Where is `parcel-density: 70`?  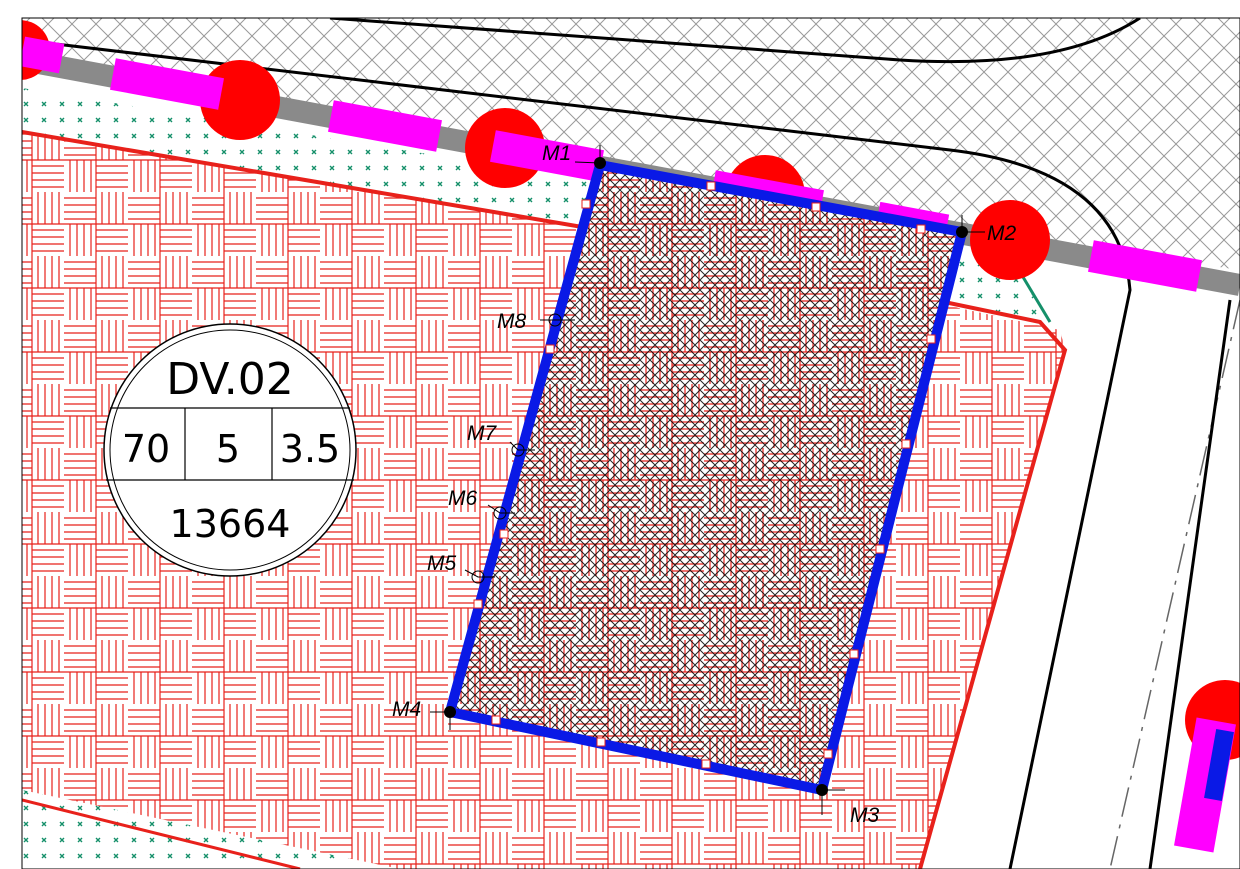 parcel-density: 70 is located at coordinates (146, 449).